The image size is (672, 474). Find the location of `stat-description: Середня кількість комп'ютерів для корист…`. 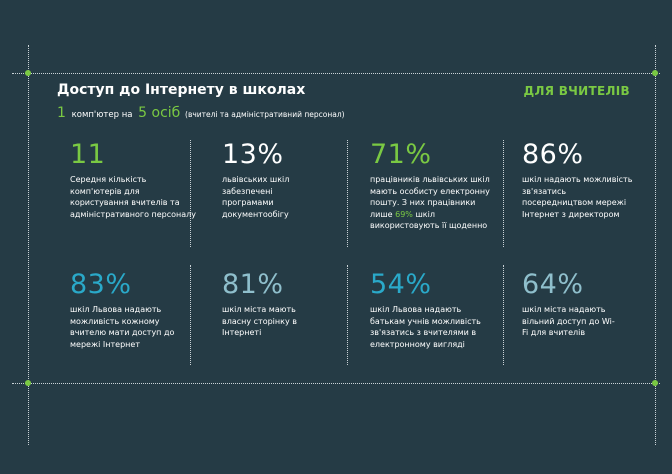

stat-description: Середня кількість комп'ютерів для корист… is located at coordinates (135, 197).